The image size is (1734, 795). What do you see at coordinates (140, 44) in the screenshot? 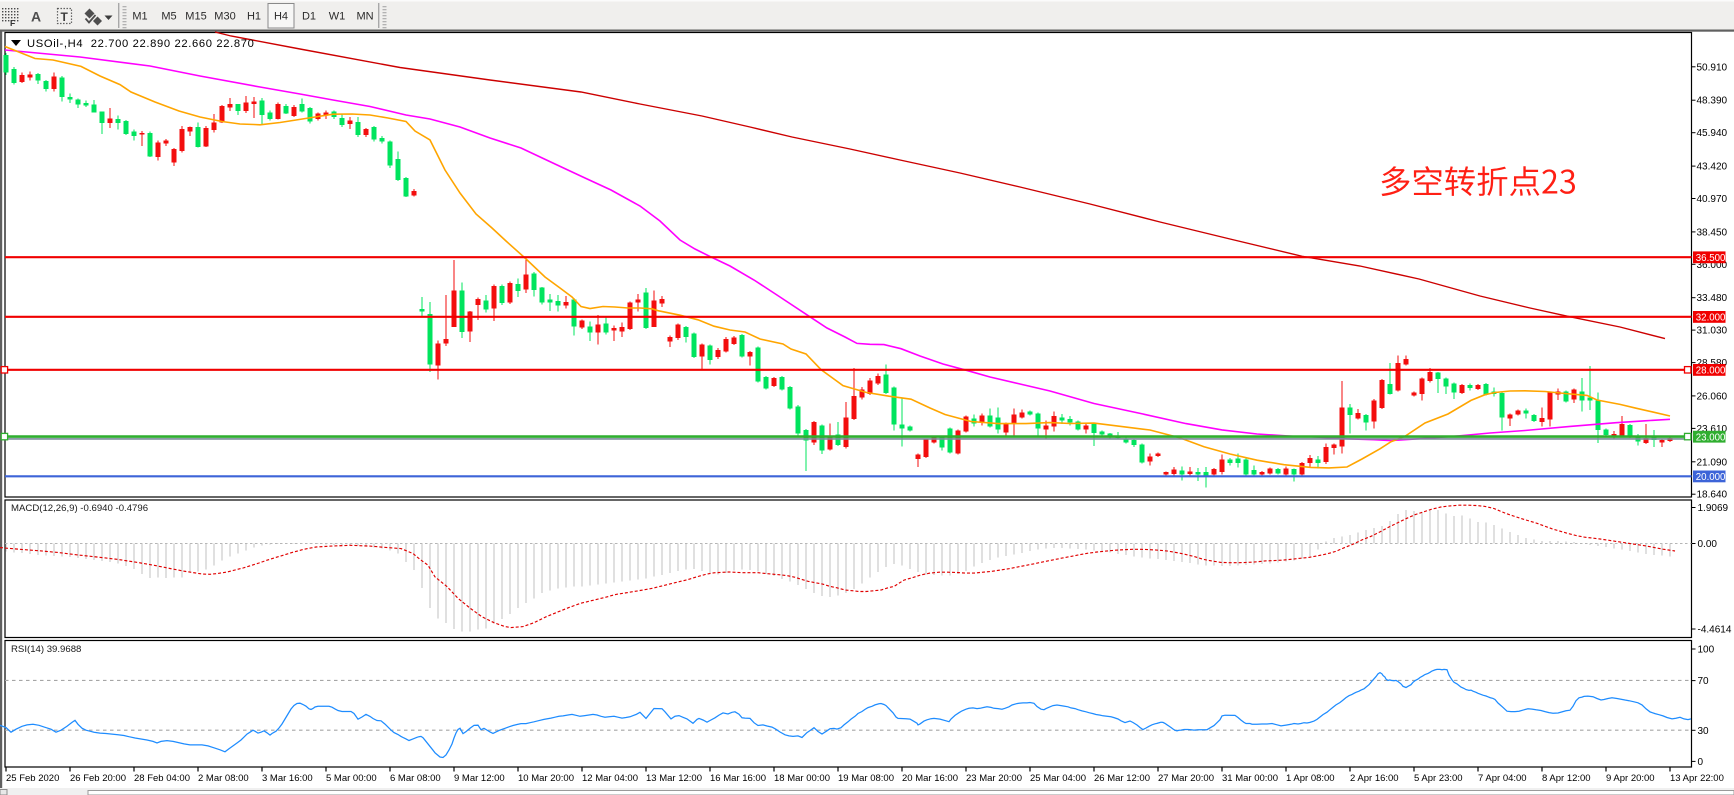
I see `svg-text:USOil-,H4 22.700 22.890 22.66: USOil-,H4 22.700 22.890 22.660 22.870` at bounding box center [140, 44].